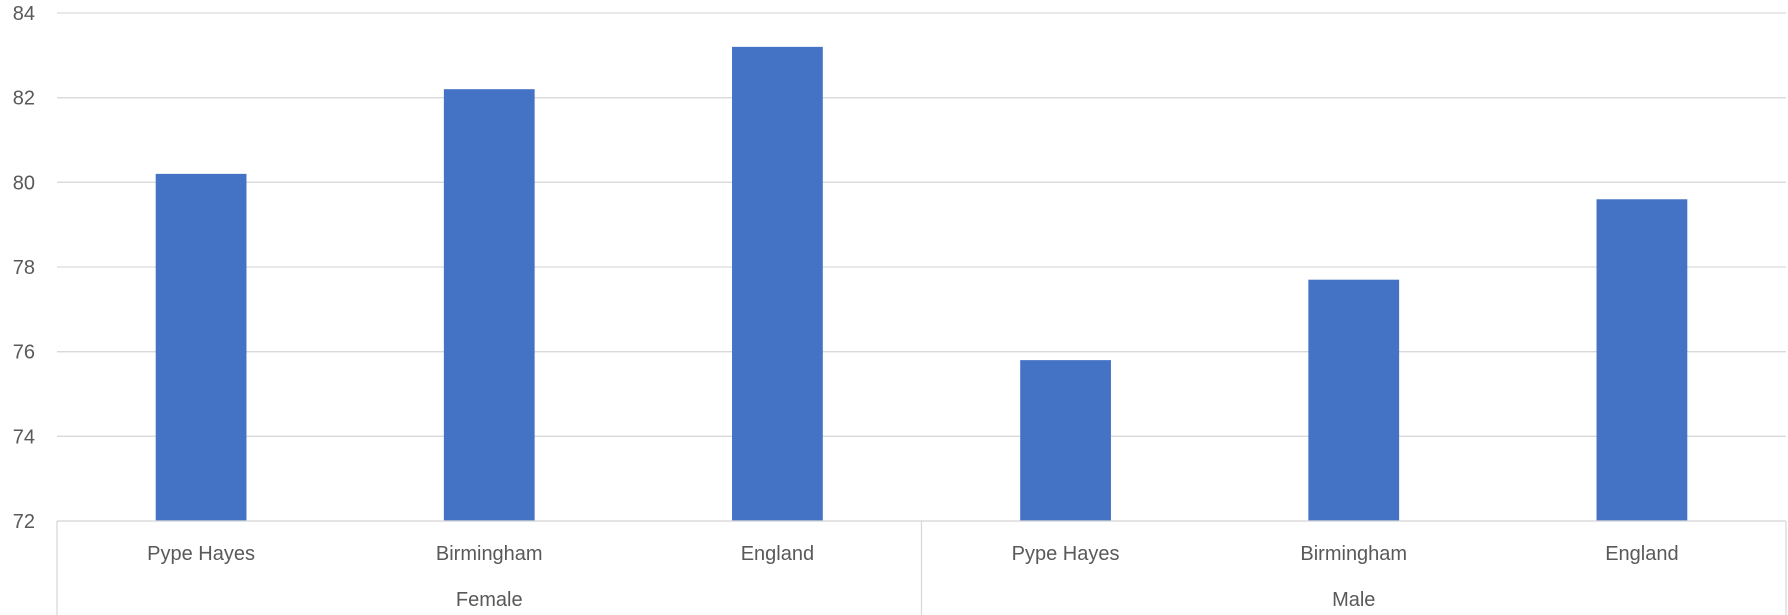  I want to click on y-axis-ticks: 72 74 76 78 80 82 84, so click(24, 268).